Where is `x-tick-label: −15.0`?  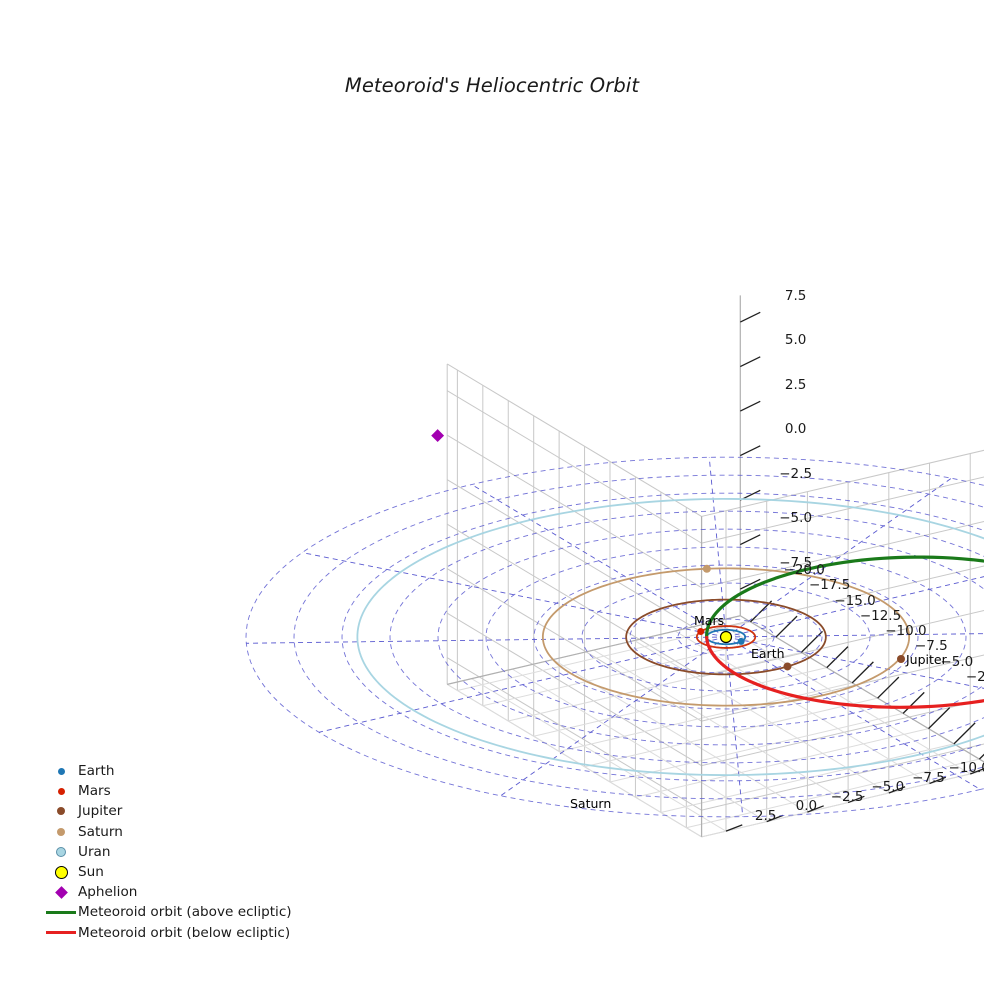 x-tick-label: −15.0 is located at coordinates (855, 600).